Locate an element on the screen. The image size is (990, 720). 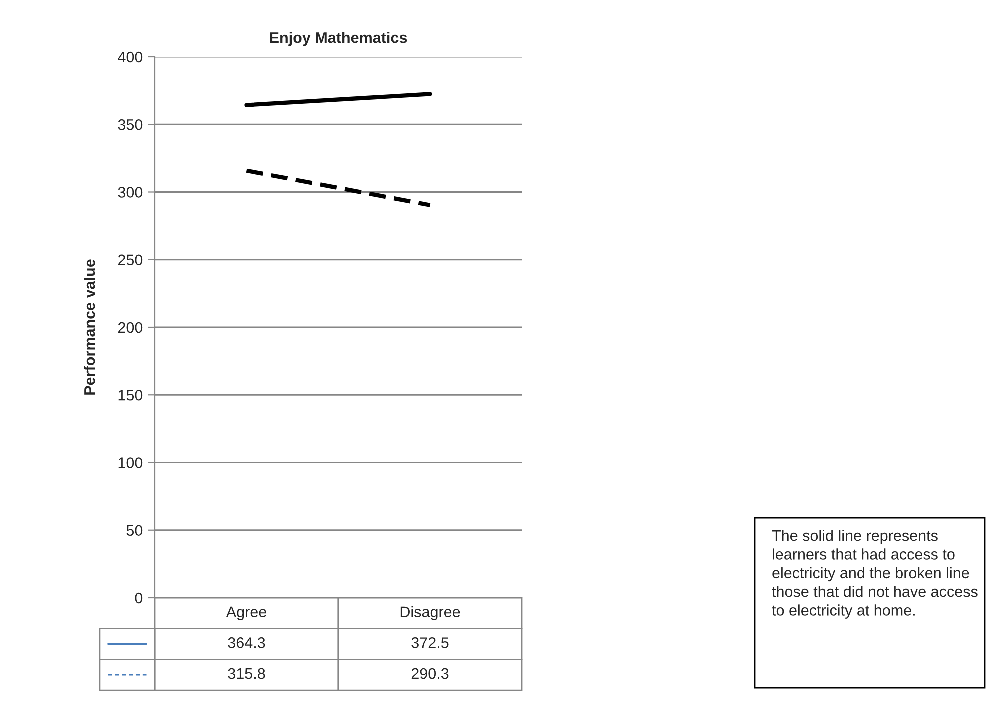
y-tick-label: 300 is located at coordinates (130, 192).